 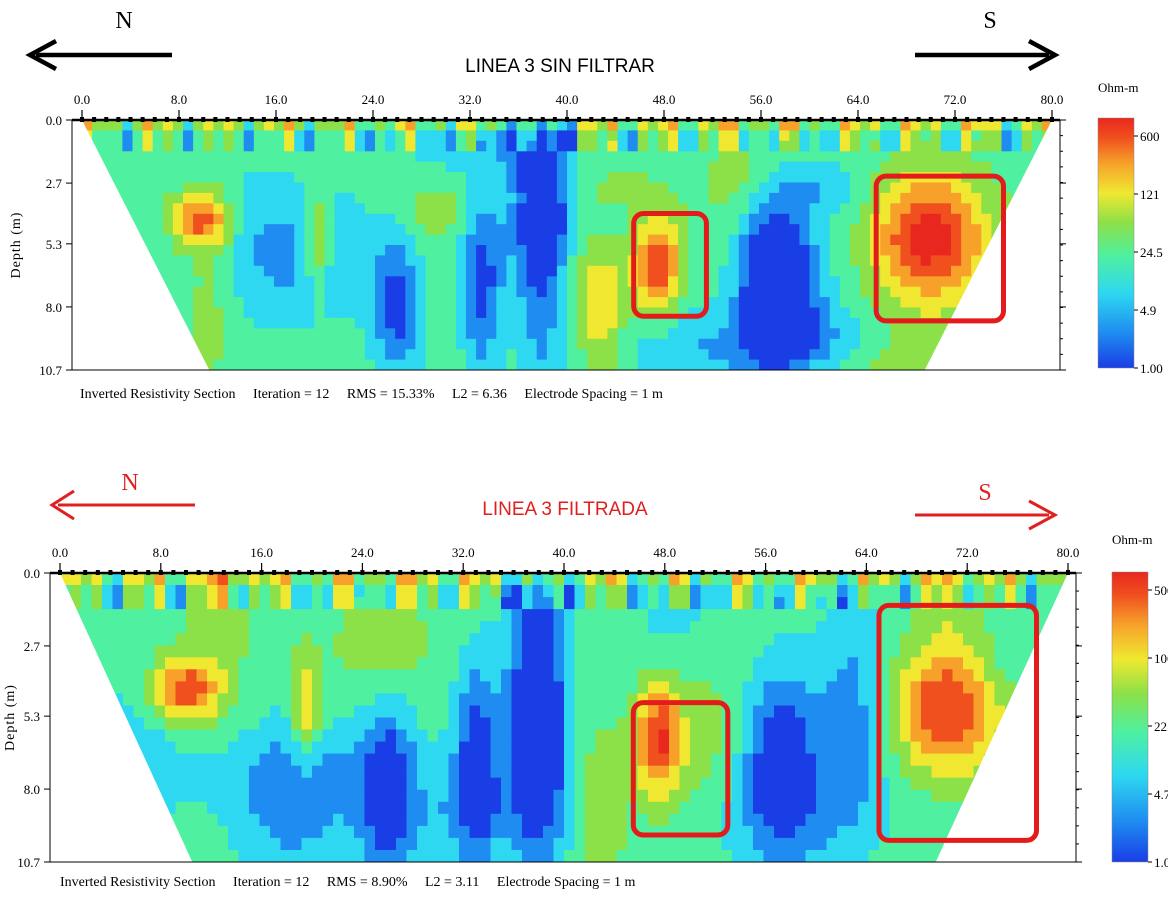 I want to click on colorbar-label: 1.00, so click(x=1151, y=368).